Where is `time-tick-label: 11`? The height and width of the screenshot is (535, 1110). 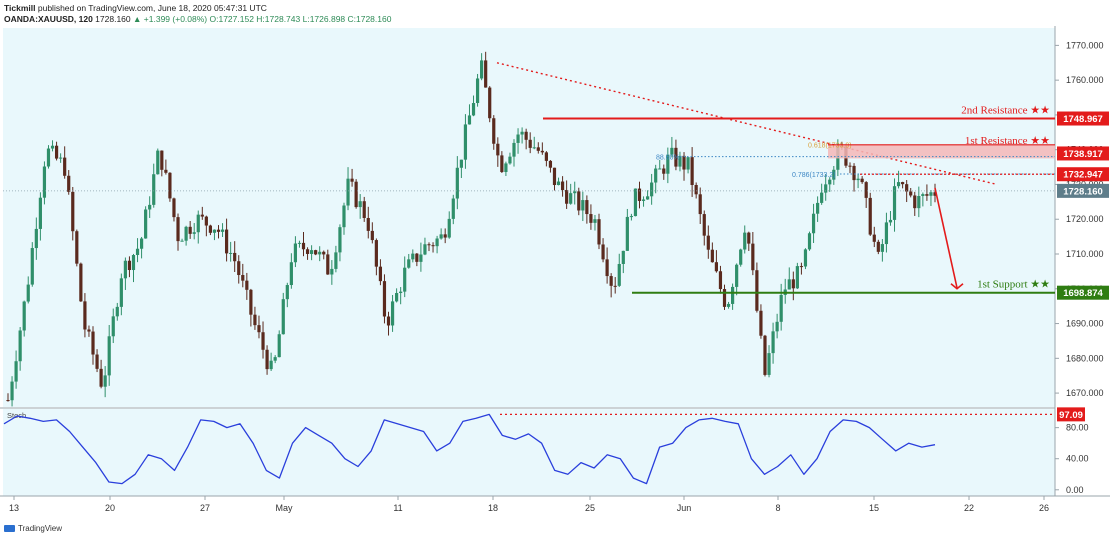 time-tick-label: 11 is located at coordinates (397, 508).